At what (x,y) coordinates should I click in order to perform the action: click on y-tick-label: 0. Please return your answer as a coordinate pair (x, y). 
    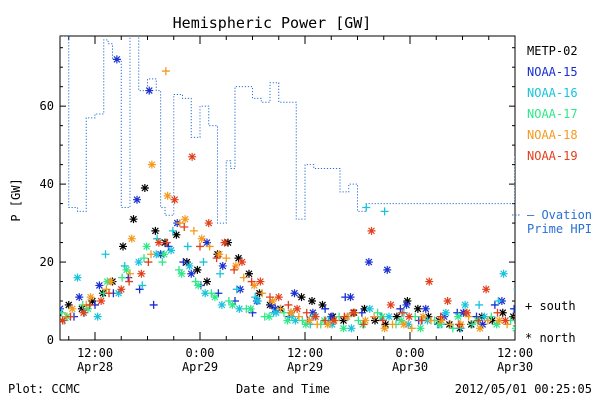
    Looking at the image, I should click on (50, 340).